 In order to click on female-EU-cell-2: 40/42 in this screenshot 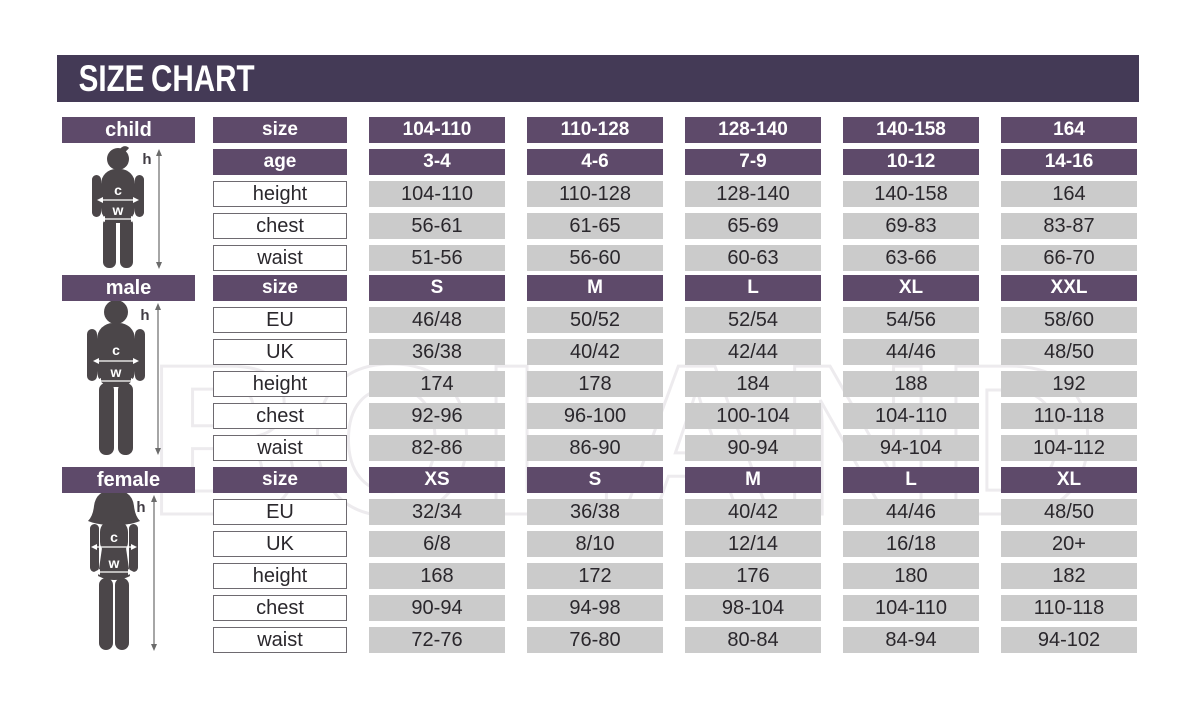, I will do `click(753, 512)`.